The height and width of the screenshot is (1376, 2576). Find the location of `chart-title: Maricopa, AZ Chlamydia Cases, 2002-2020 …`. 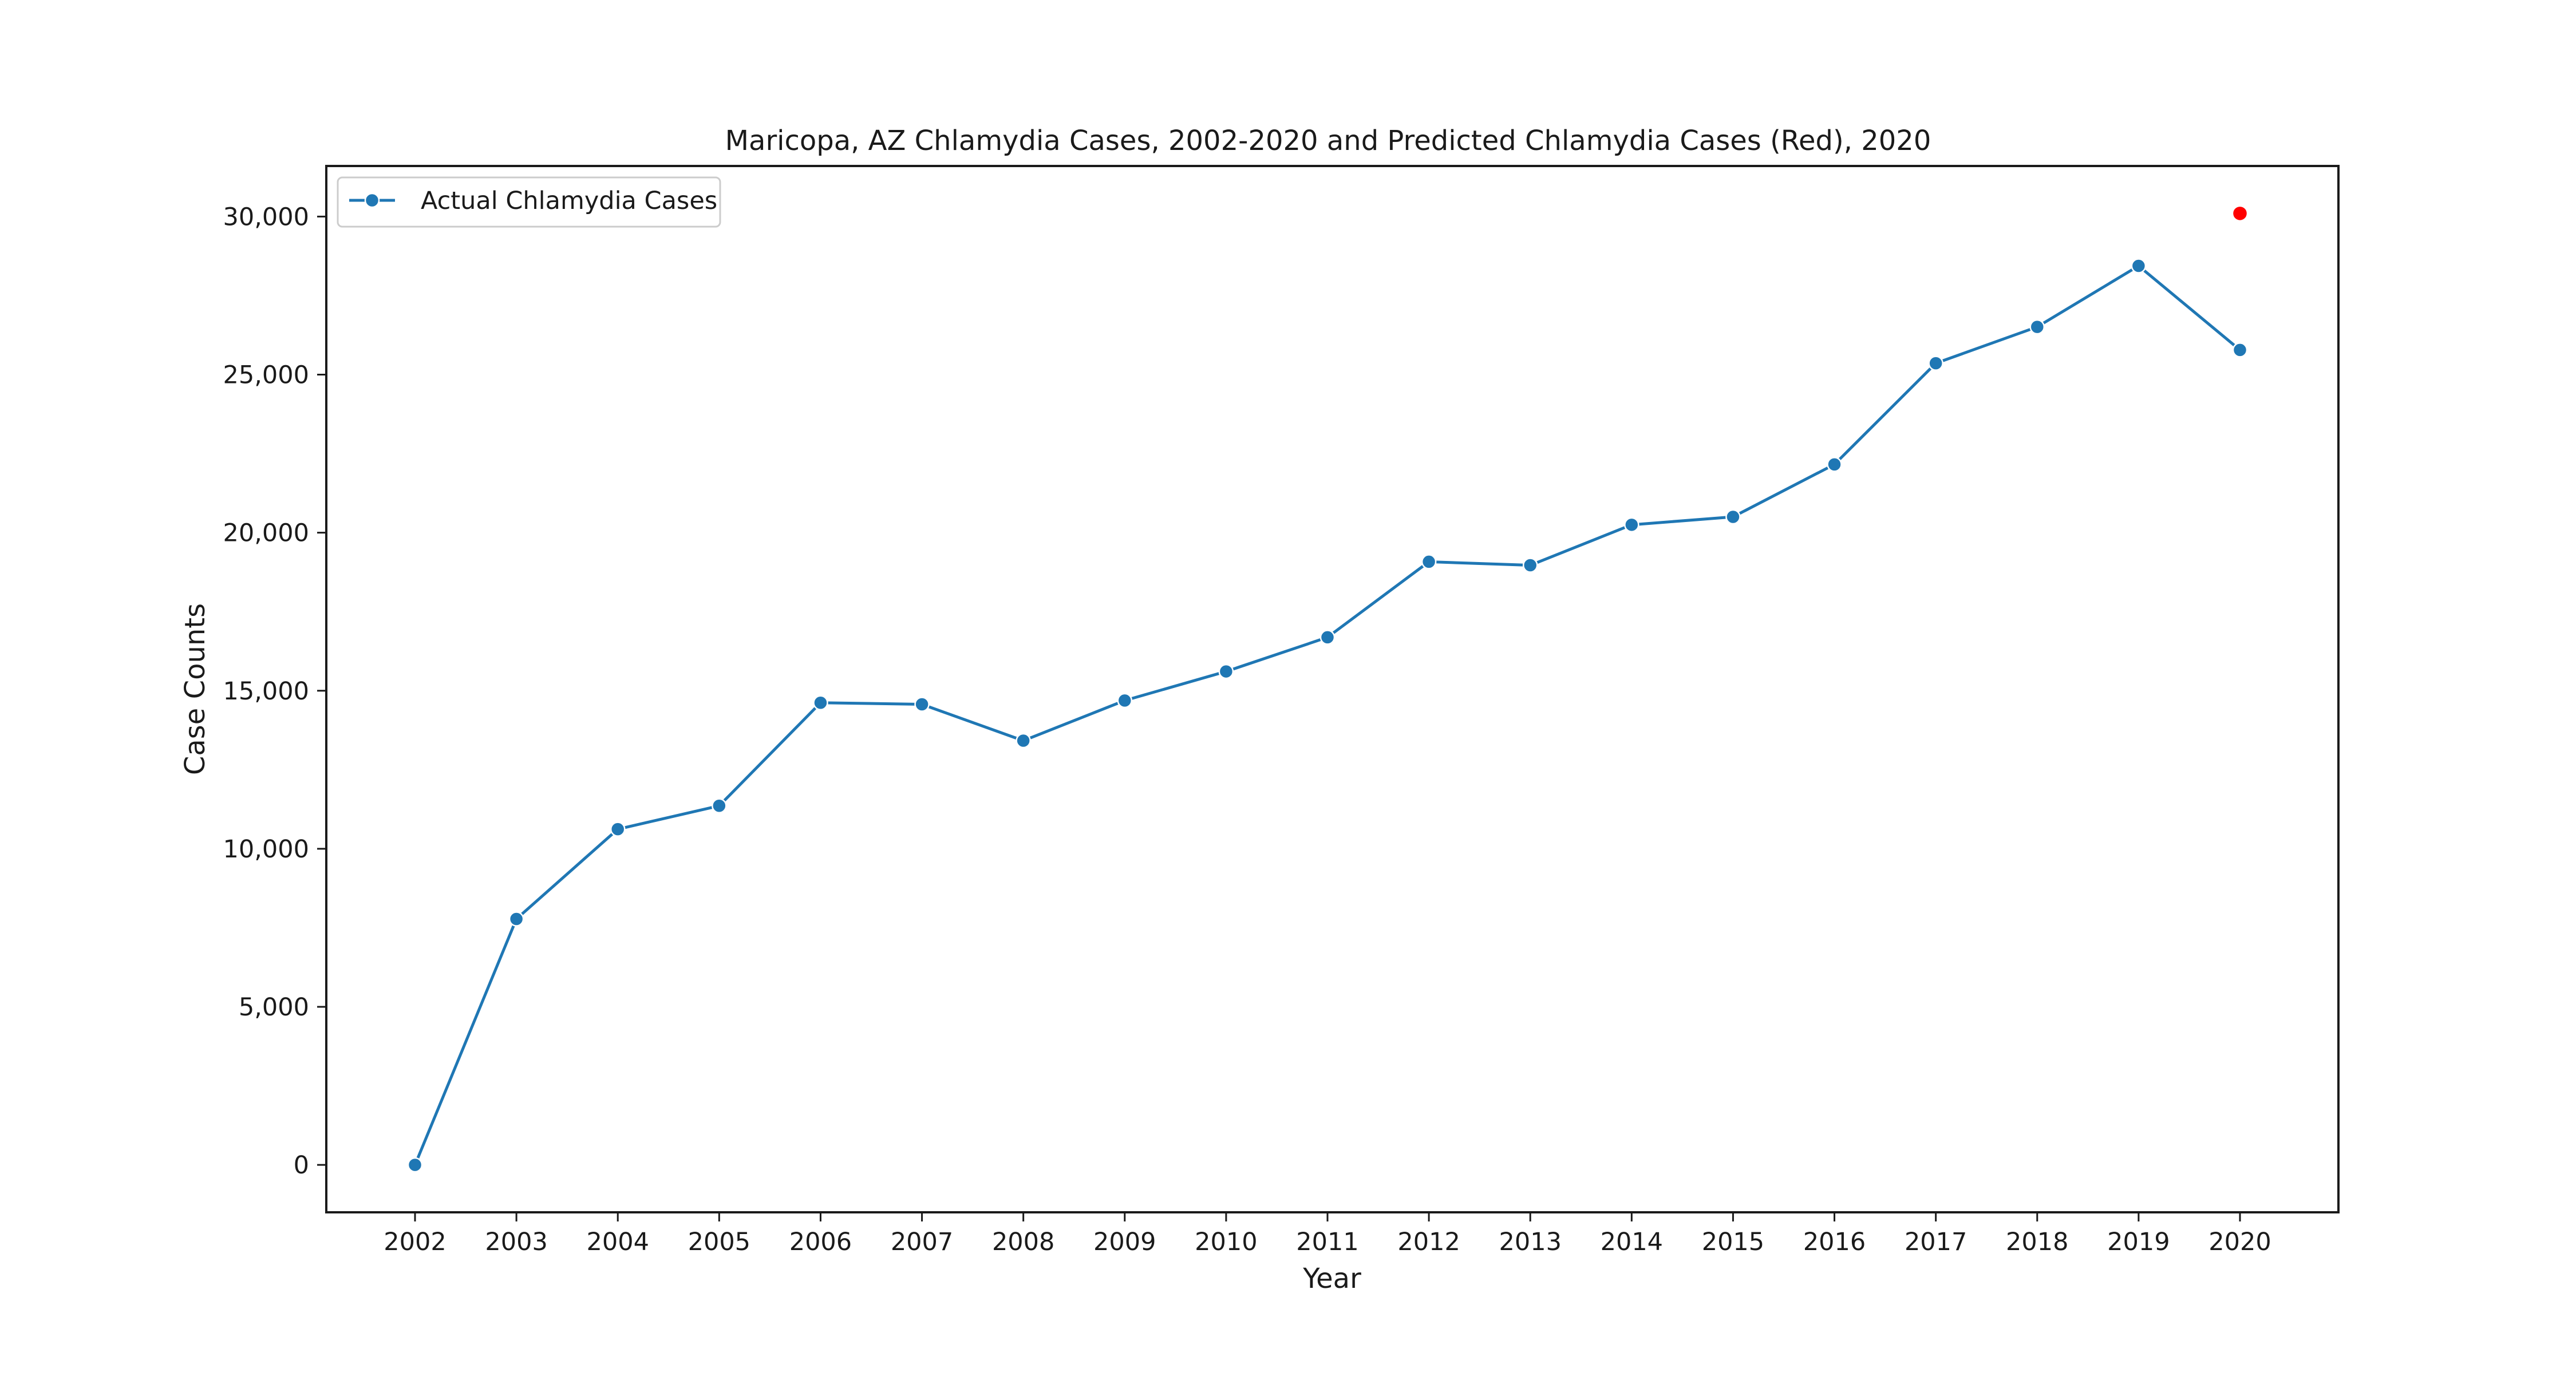

chart-title: Maricopa, AZ Chlamydia Cases, 2002-2020 … is located at coordinates (1328, 141).